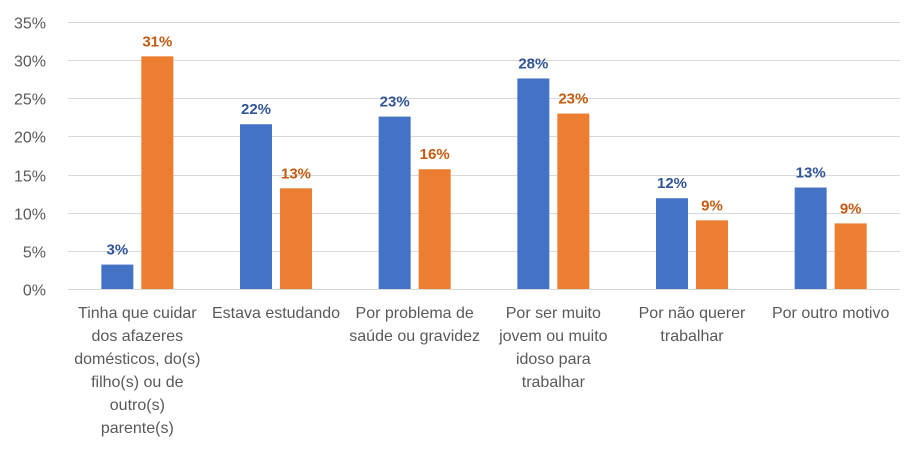  Describe the element at coordinates (157, 41) in the screenshot. I see `data-label: 31%` at that location.